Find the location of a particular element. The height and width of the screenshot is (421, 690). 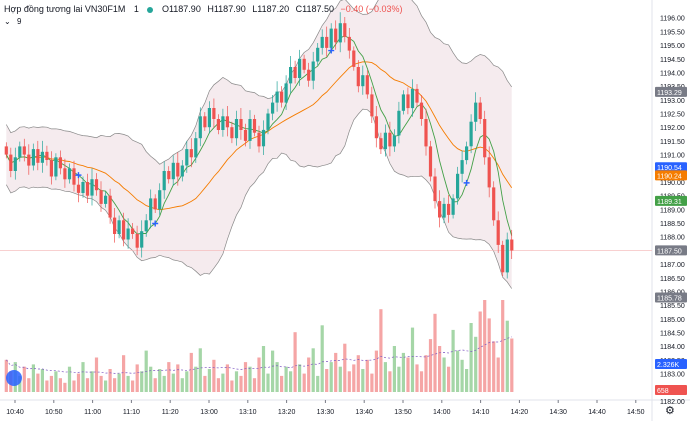

interval-label: 1 is located at coordinates (136, 9).